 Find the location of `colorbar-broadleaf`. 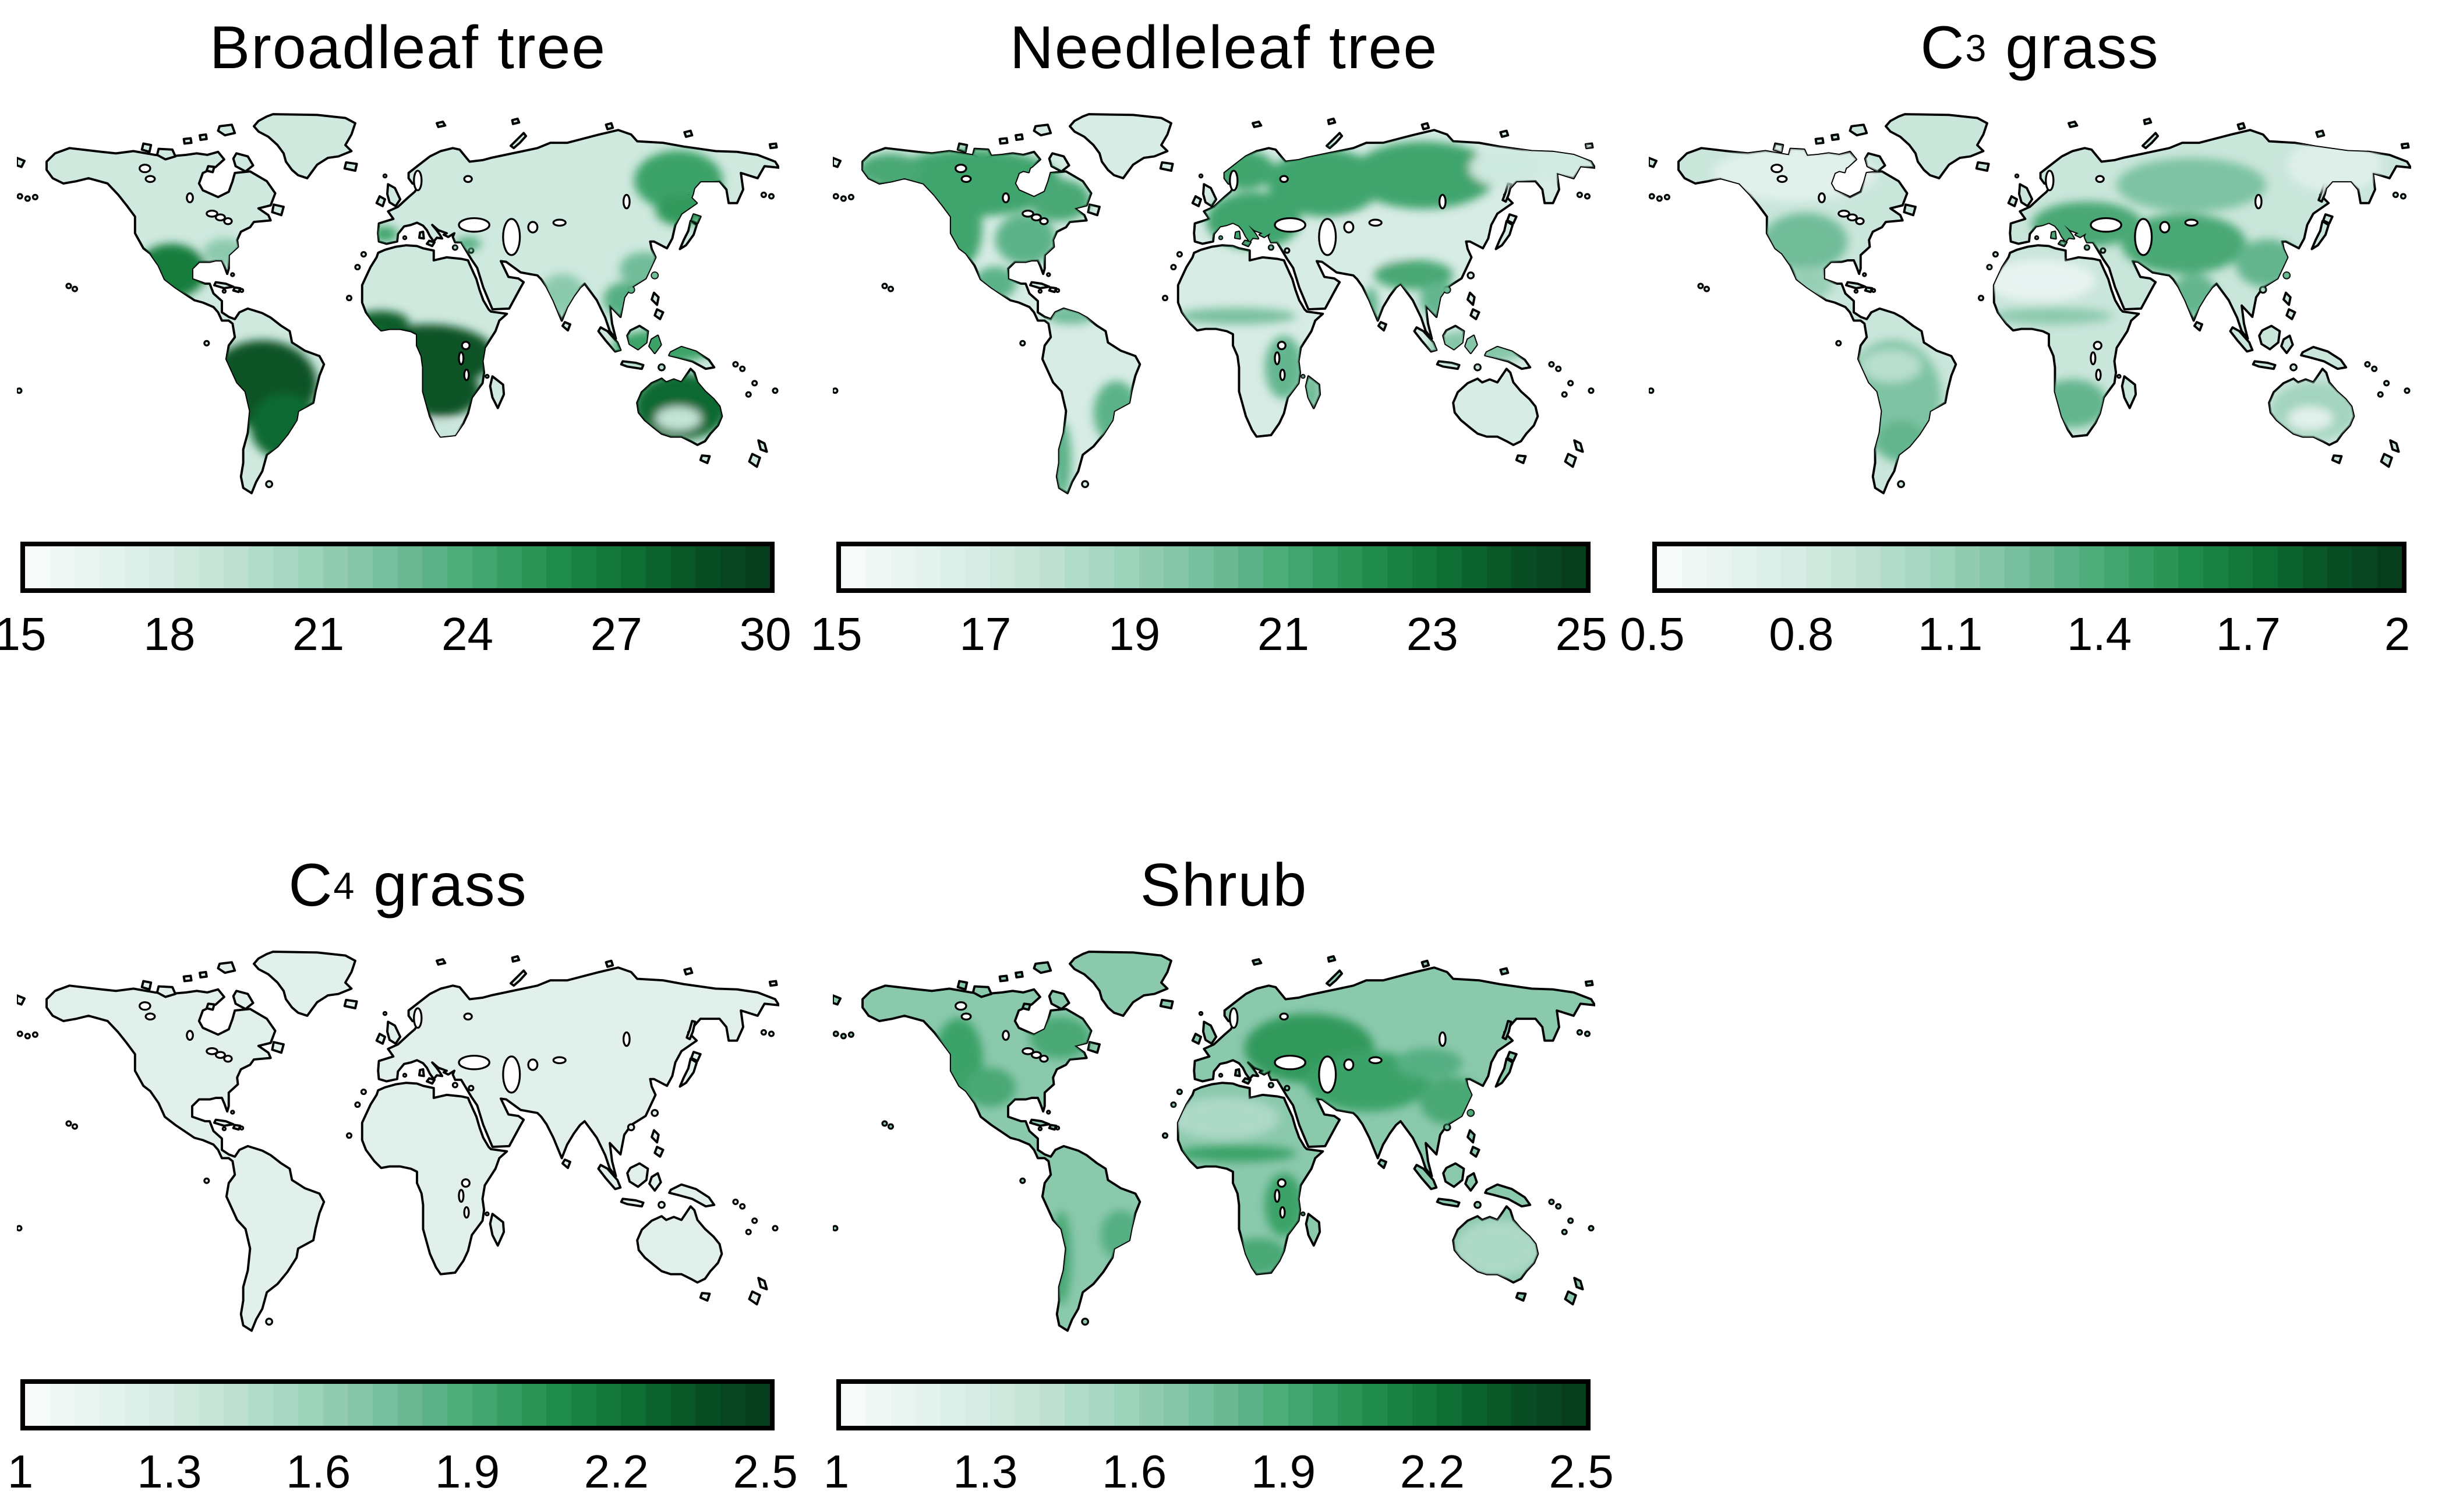

colorbar-broadleaf is located at coordinates (398, 568).